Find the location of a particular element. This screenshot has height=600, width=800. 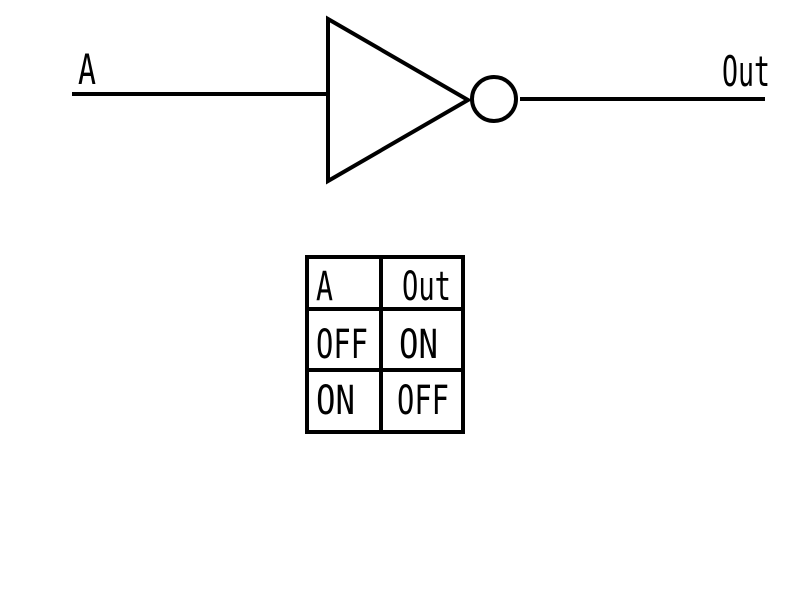

truth-table-header-output: Out is located at coordinates (426, 287).